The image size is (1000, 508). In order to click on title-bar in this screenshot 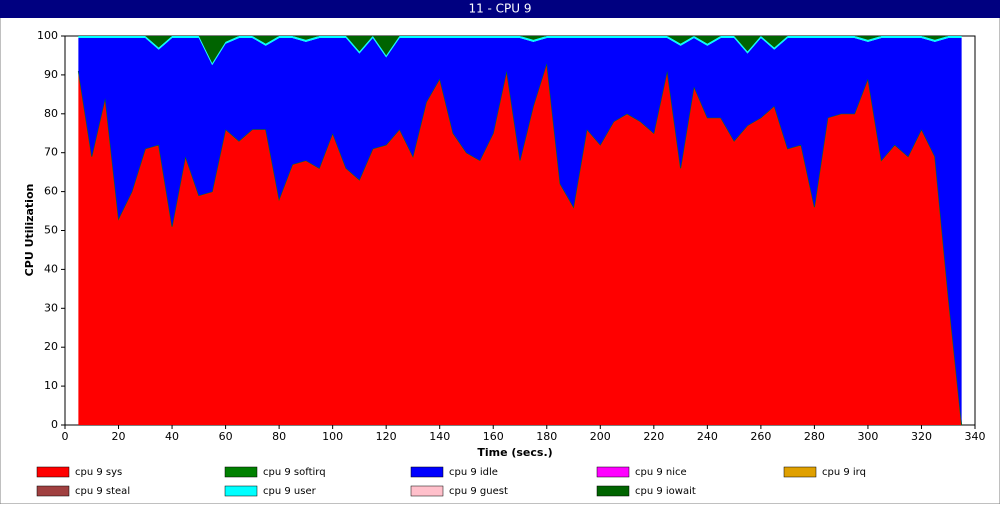, I will do `click(500, 9)`.